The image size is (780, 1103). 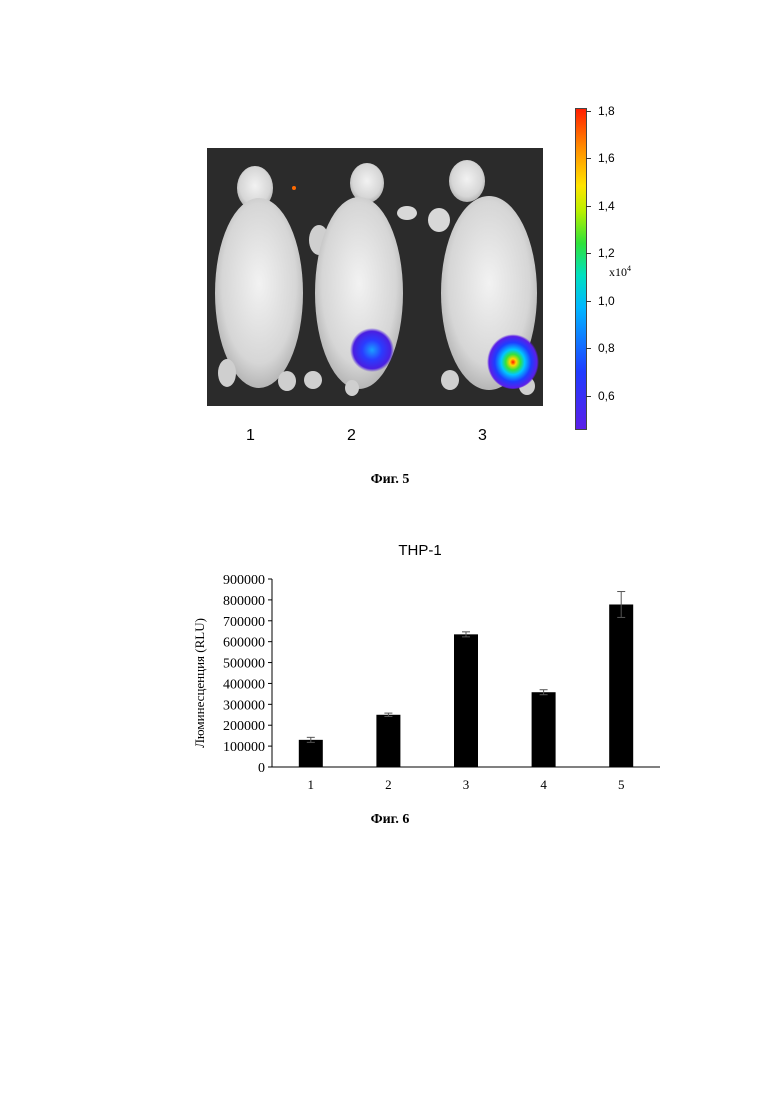 I want to click on colorbar-tick-label: 1,0, so click(x=606, y=301).